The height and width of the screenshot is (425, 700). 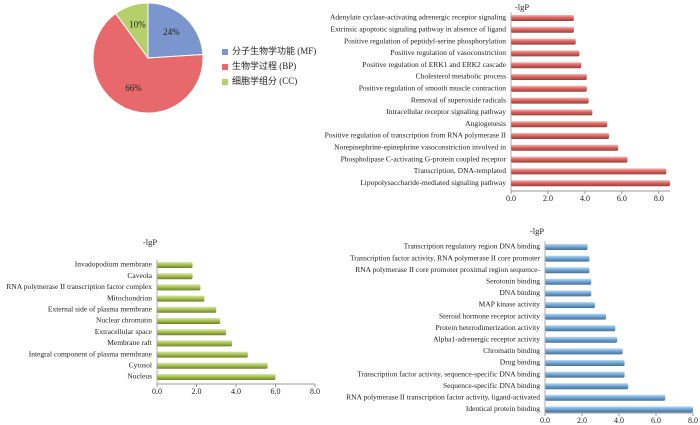 What do you see at coordinates (264, 80) in the screenshot?
I see `legend-label: 细胞学组分 (CC)` at bounding box center [264, 80].